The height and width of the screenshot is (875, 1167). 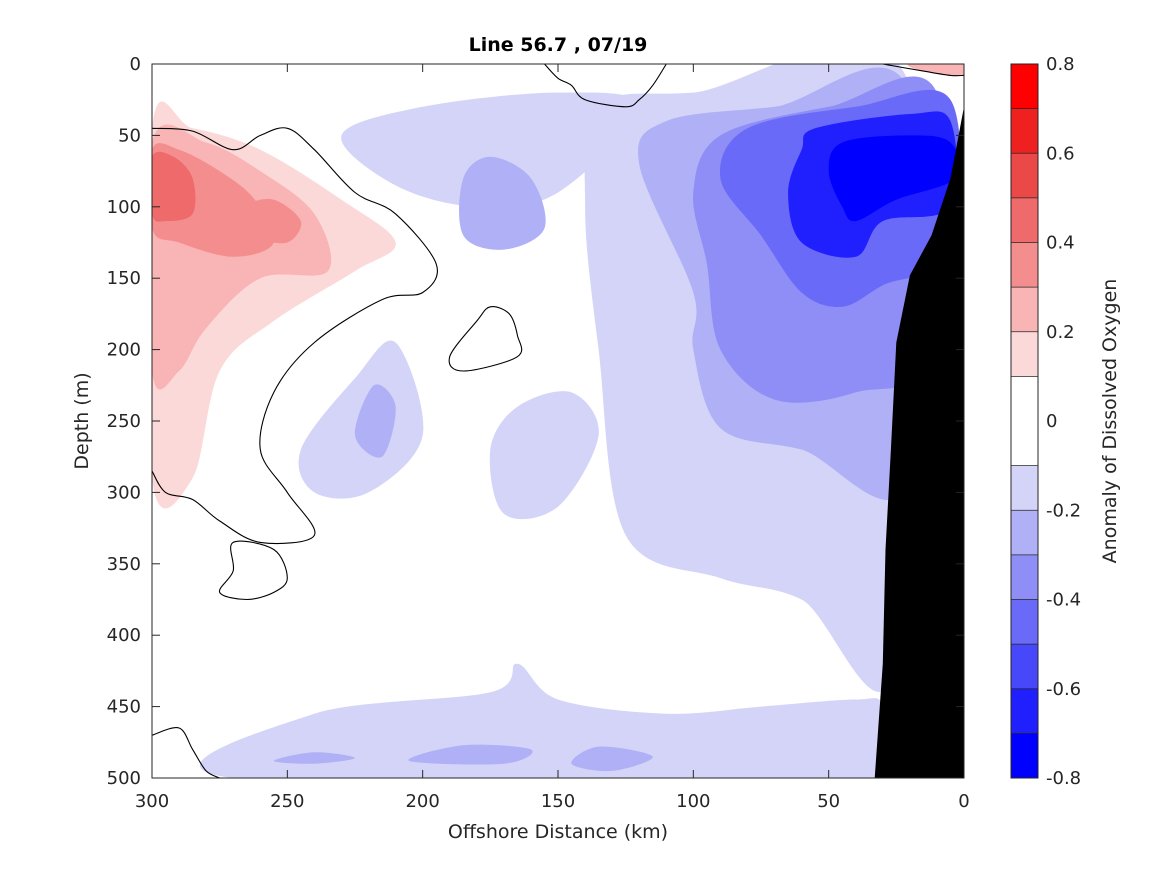 What do you see at coordinates (963, 801) in the screenshot?
I see `x-tick-label: 0` at bounding box center [963, 801].